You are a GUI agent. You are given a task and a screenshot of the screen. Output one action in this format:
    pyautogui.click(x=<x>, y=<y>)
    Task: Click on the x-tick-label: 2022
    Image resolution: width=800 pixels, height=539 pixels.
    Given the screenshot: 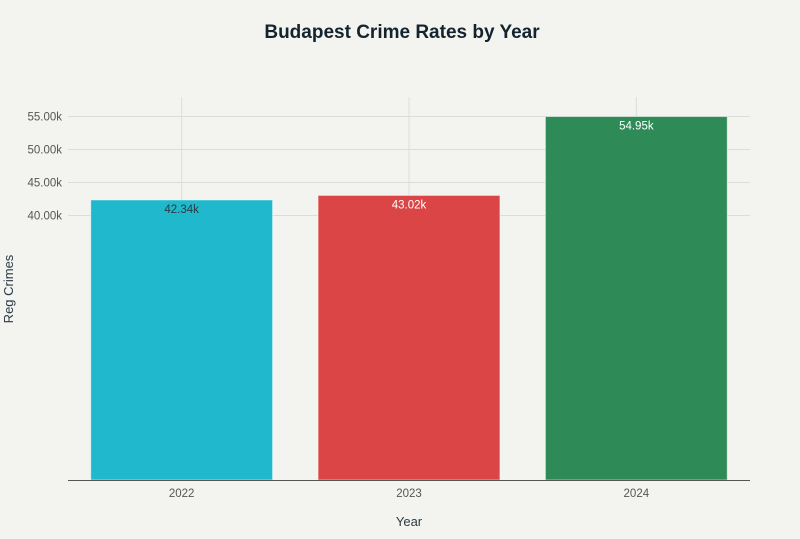 What is the action you would take?
    pyautogui.click(x=182, y=494)
    